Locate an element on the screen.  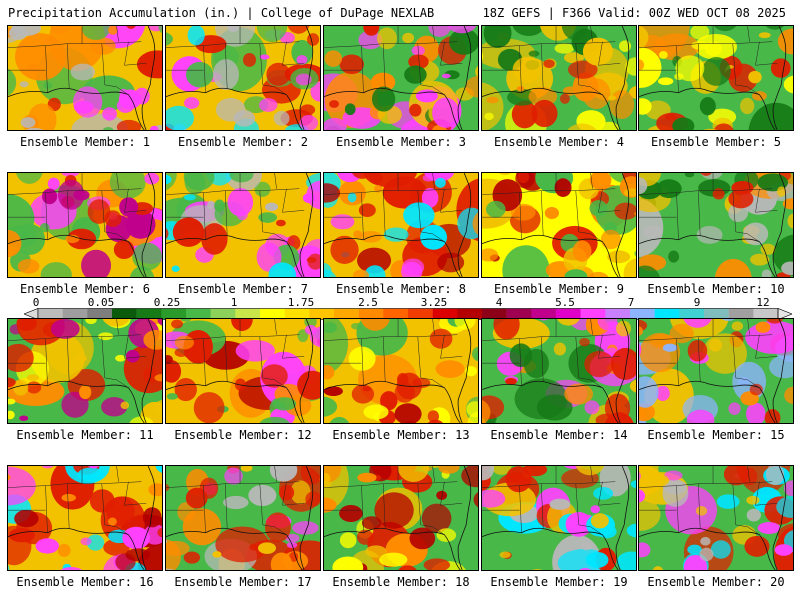
colorbar-tick-label: 0.25 is located at coordinates (167, 302).